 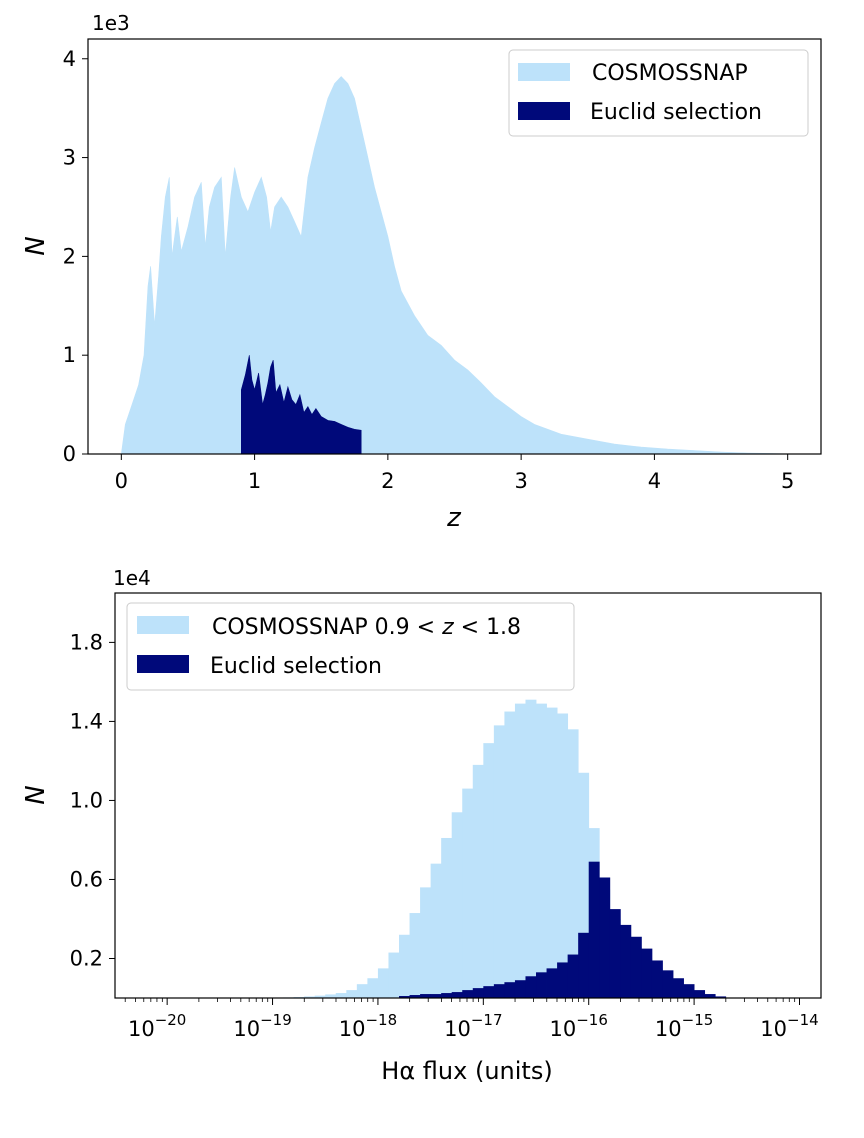 I want to click on y-tick-label: 1, so click(x=69, y=355).